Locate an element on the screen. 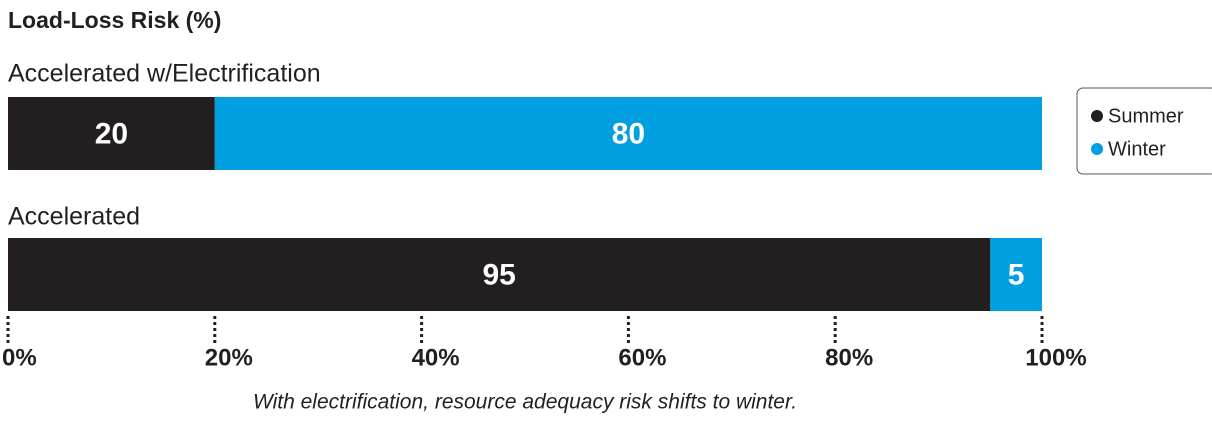 This screenshot has width=1212, height=422. data-label: 95 is located at coordinates (498, 274).